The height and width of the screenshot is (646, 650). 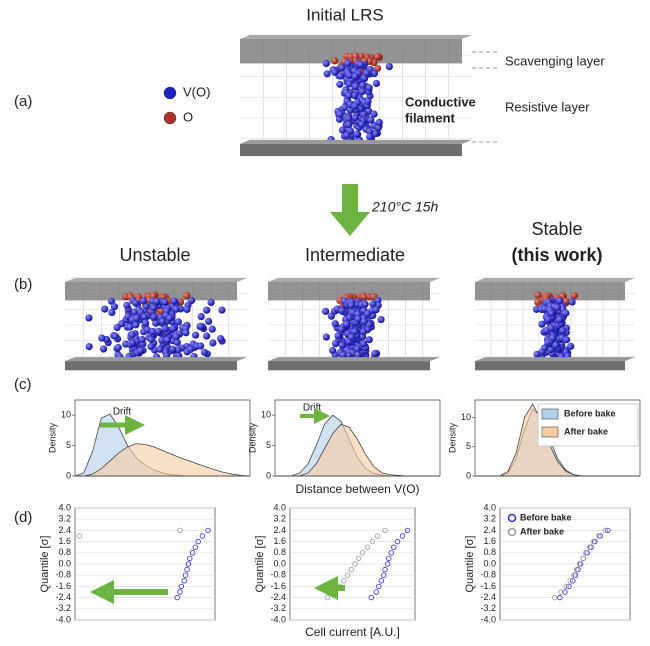 I want to click on y-tick-label: 2.4, so click(x=489, y=530).